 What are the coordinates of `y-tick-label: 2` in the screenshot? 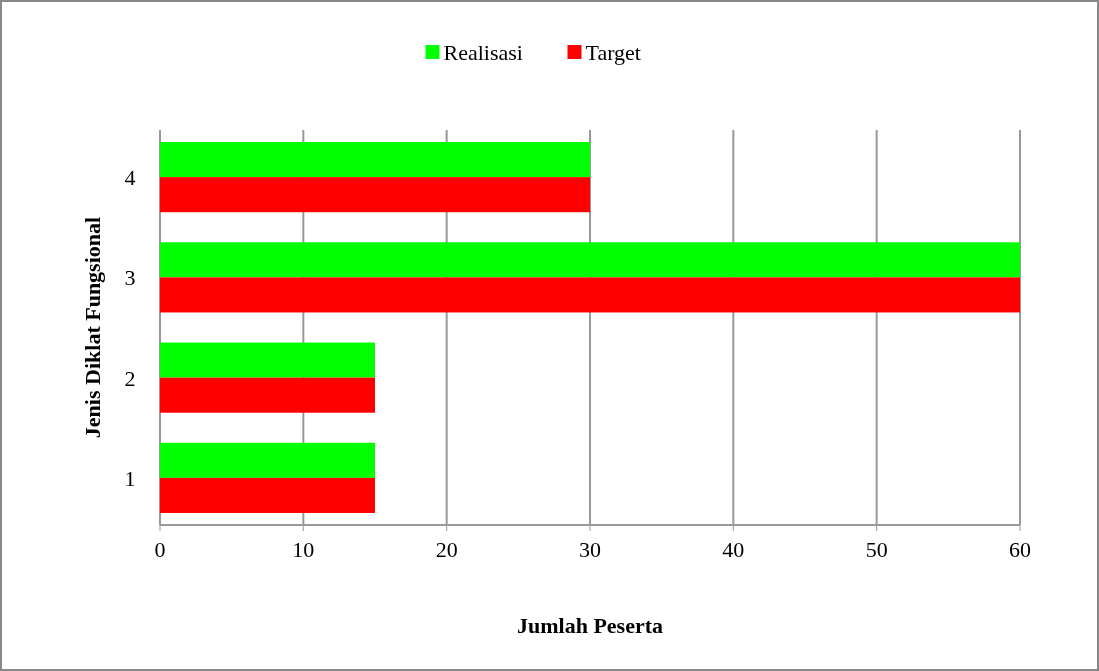 It's located at (130, 378).